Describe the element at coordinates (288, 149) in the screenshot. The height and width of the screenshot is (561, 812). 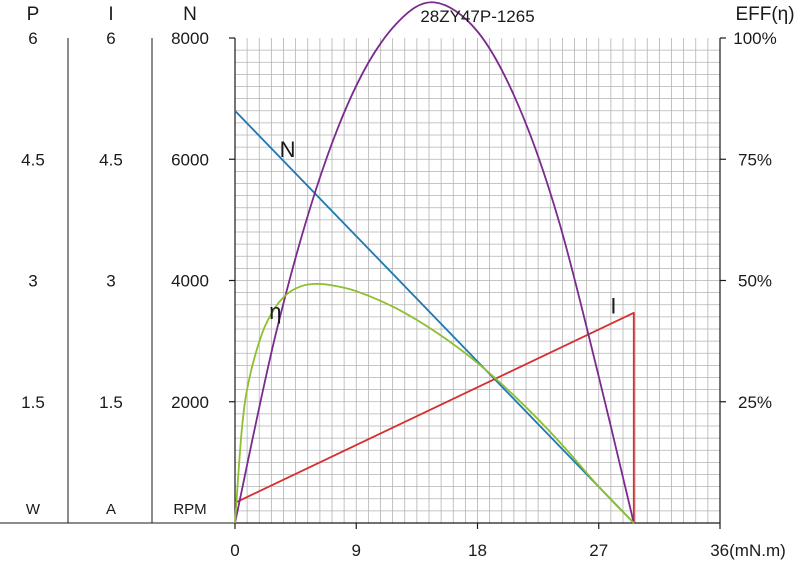
I see `series-n-label: N` at that location.